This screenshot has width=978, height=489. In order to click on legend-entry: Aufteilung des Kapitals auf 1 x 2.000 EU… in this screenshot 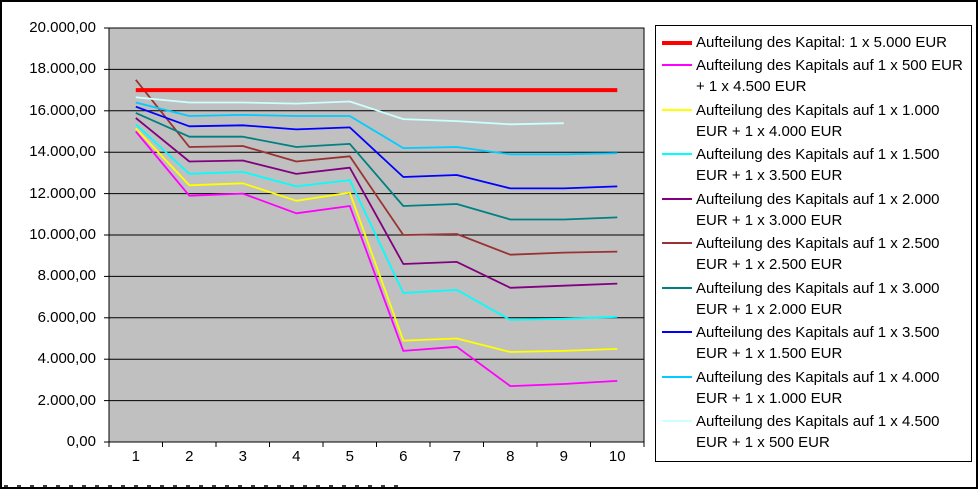, I will do `click(814, 210)`.